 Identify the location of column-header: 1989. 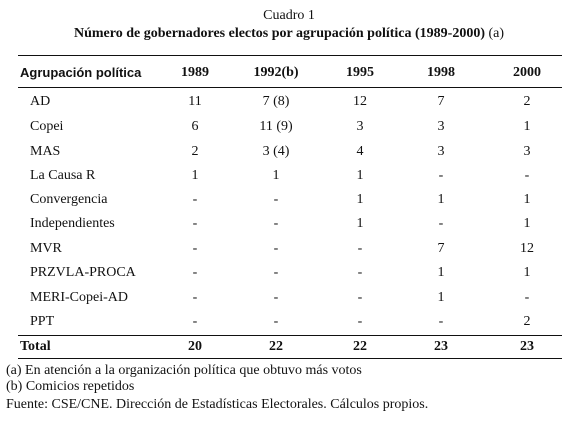
(195, 72).